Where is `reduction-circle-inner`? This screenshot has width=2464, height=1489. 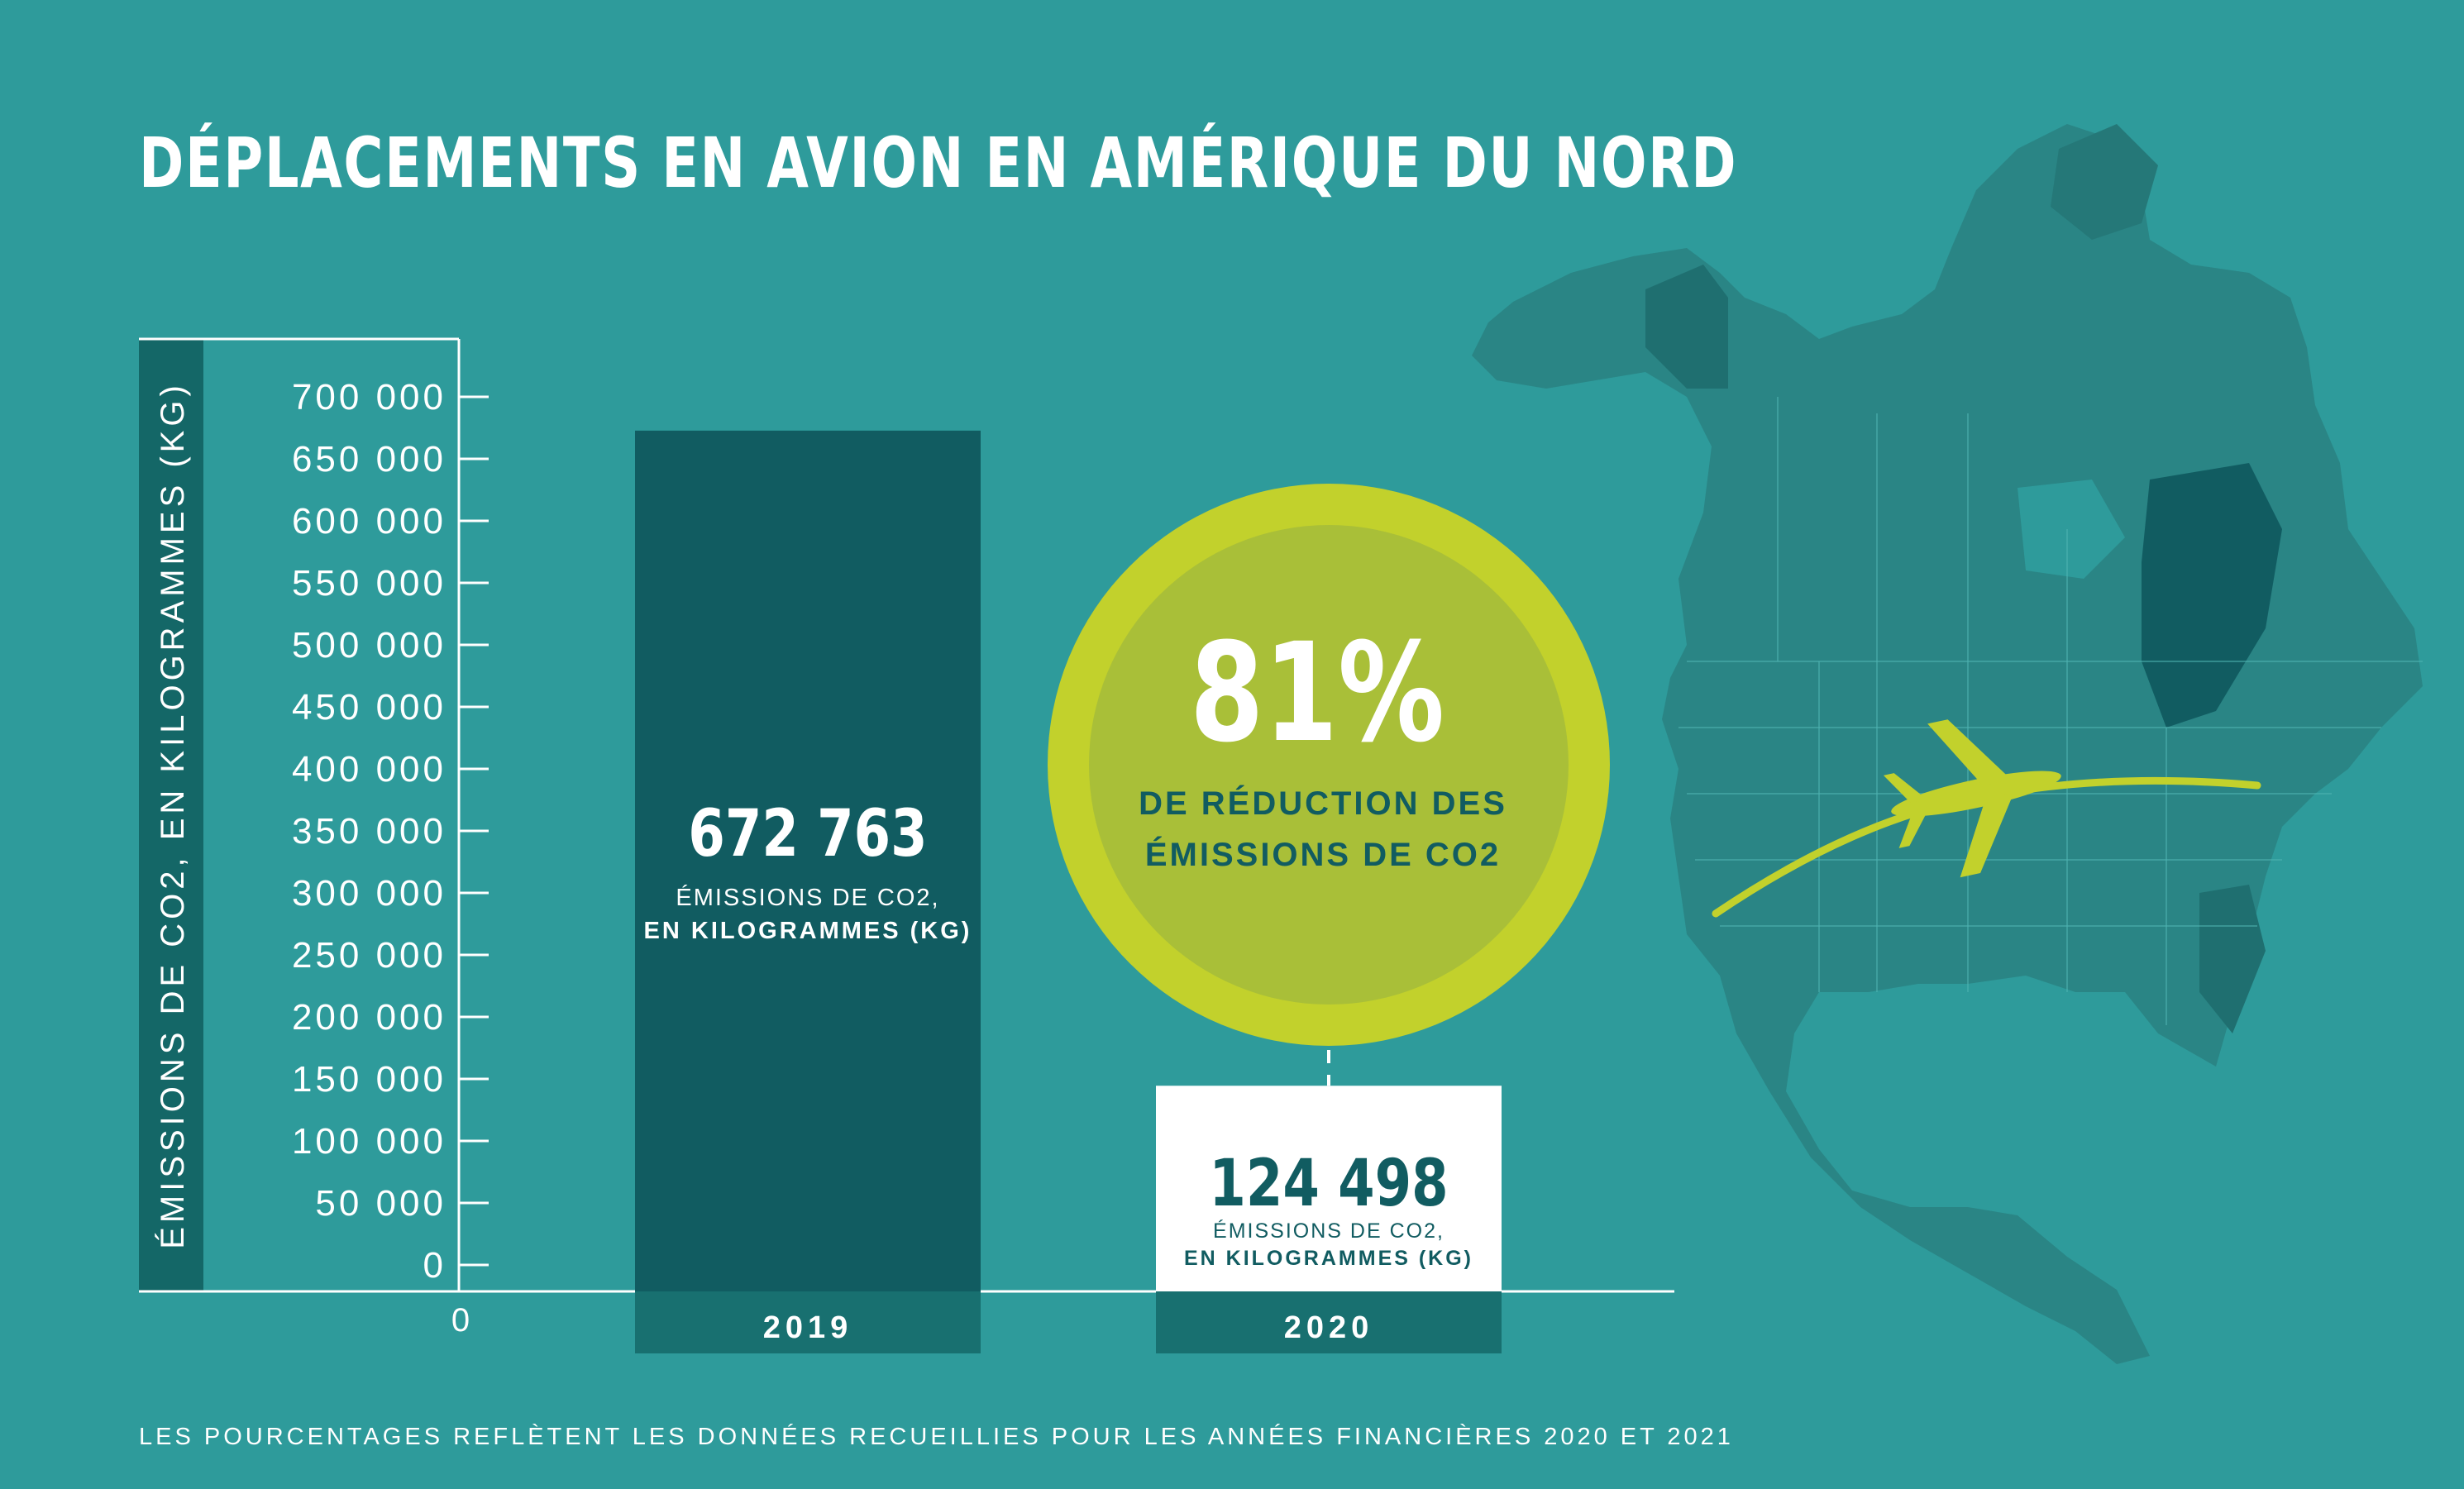 reduction-circle-inner is located at coordinates (1329, 765).